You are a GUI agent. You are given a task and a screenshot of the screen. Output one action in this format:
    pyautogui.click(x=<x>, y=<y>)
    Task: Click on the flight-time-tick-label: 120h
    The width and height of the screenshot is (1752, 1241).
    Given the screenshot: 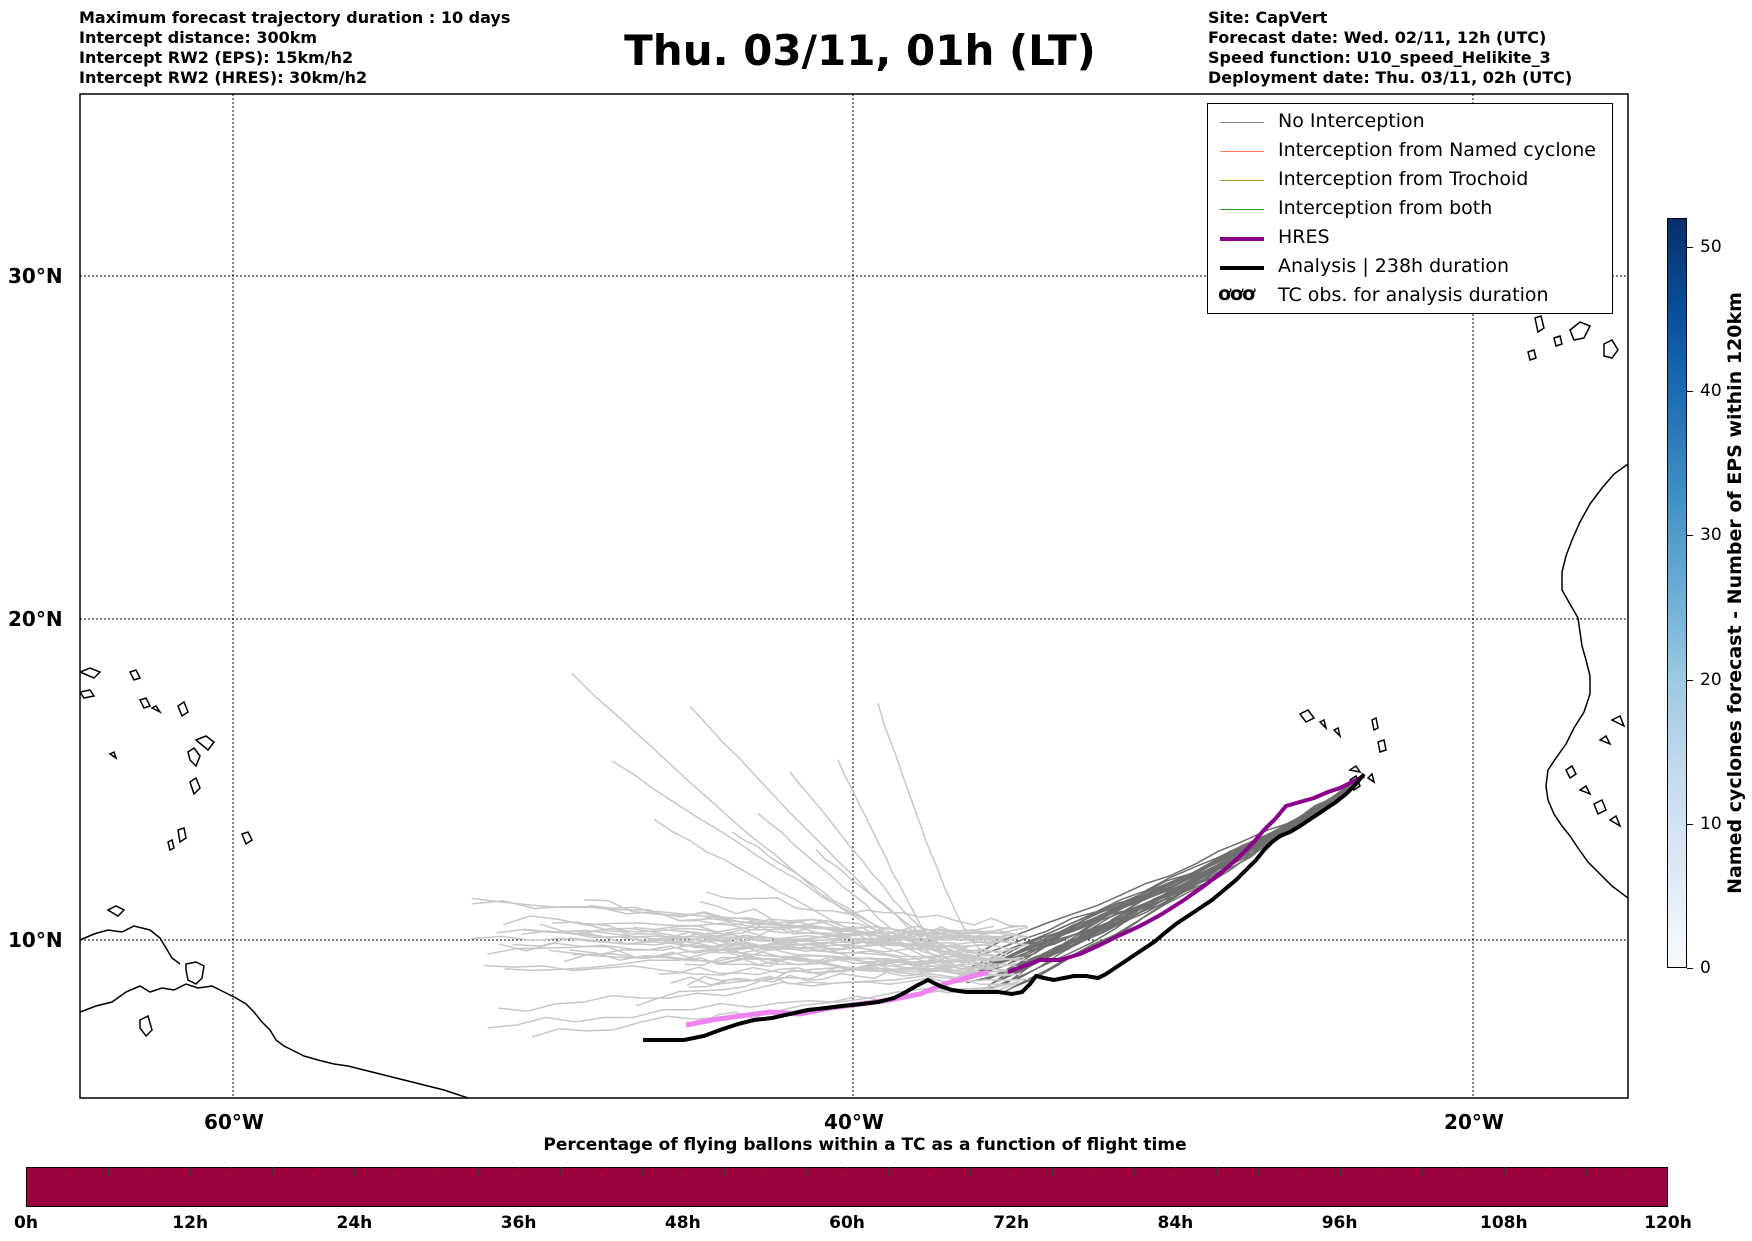 What is the action you would take?
    pyautogui.click(x=1668, y=1223)
    